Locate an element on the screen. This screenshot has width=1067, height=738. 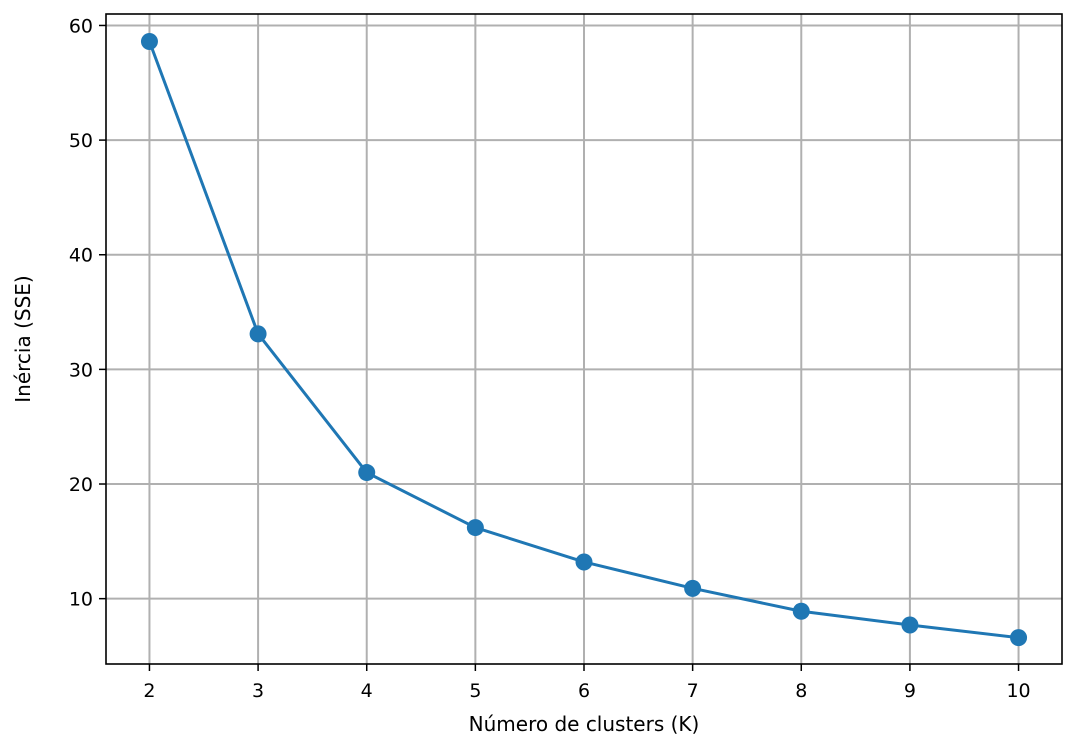
x-tick-label: 8 is located at coordinates (801, 691).